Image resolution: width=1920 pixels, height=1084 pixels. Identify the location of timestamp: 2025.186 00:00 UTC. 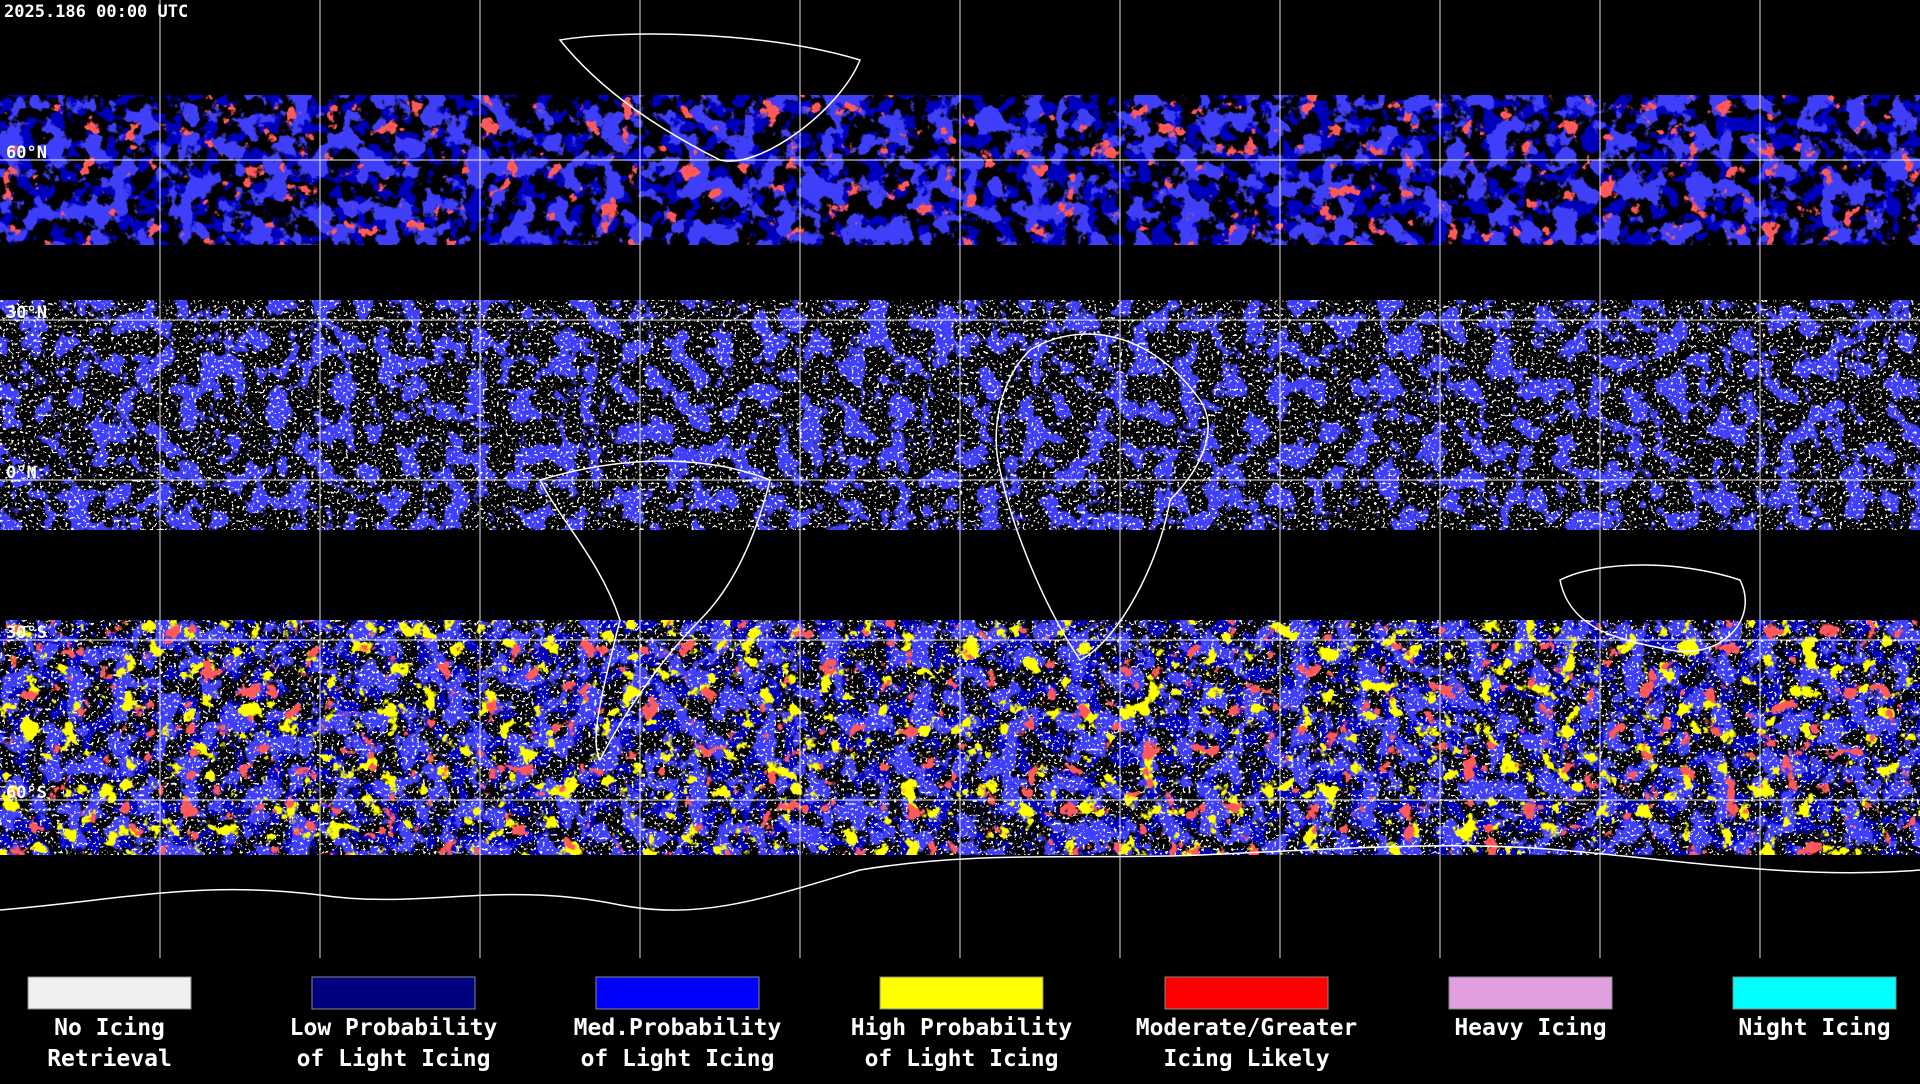
(96, 12).